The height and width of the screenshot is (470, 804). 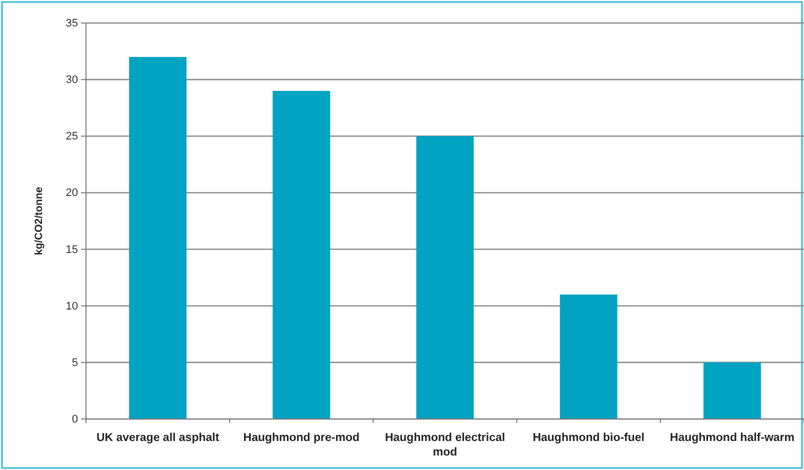 What do you see at coordinates (301, 438) in the screenshot?
I see `x-tick-label: Haughmond pre-mod` at bounding box center [301, 438].